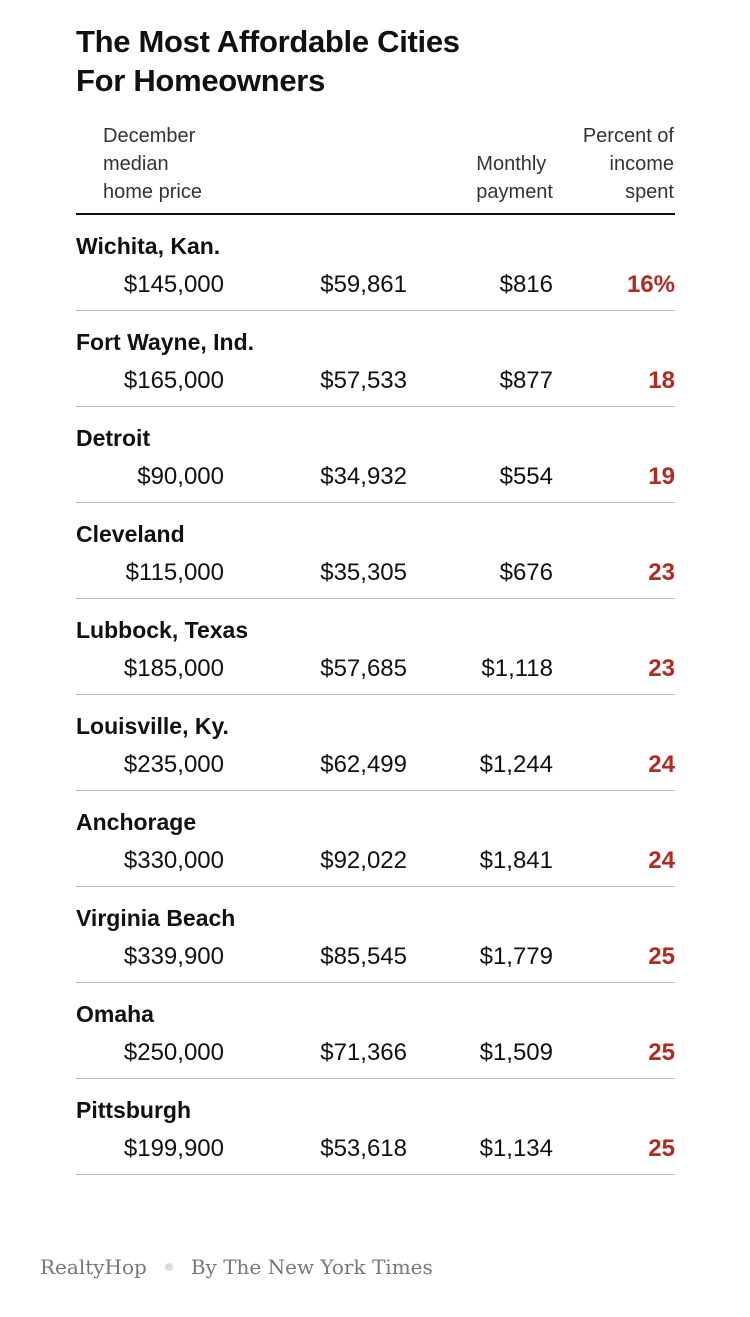  I want to click on median-income: $57,685, so click(363, 668).